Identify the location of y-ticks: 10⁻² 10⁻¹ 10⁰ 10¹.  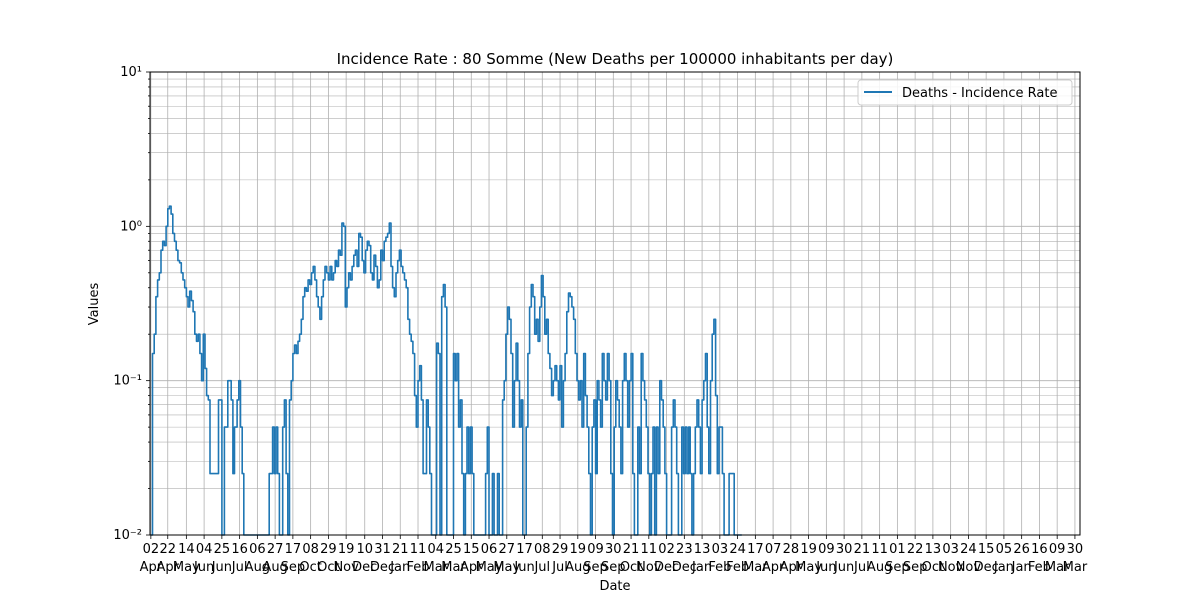
(131, 304).